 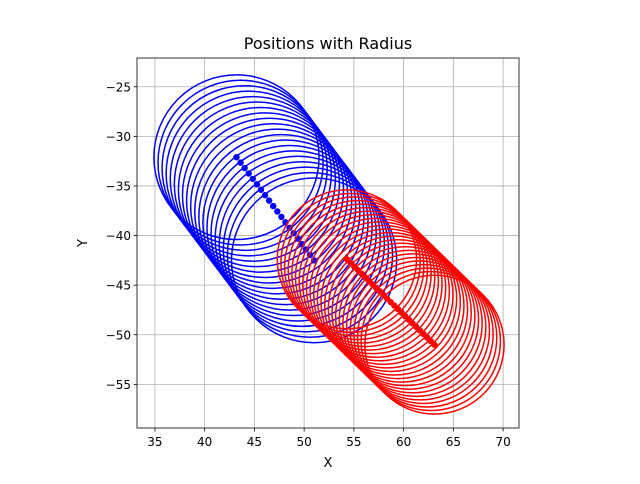 I want to click on y-tick-label: −35, so click(x=118, y=186).